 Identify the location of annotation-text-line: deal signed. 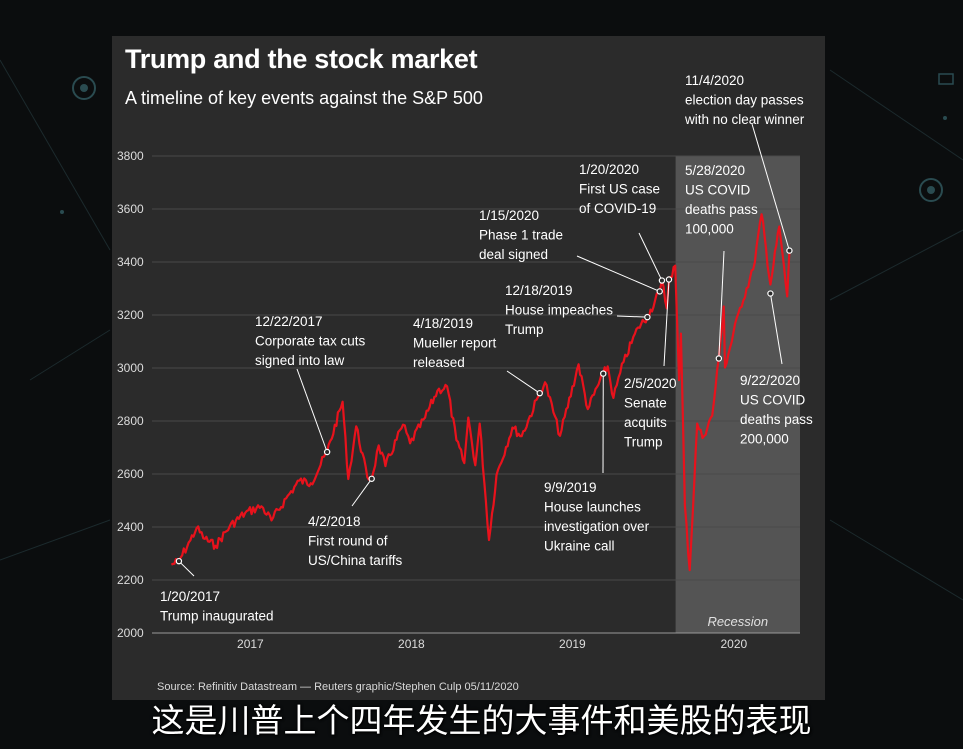
(513, 254).